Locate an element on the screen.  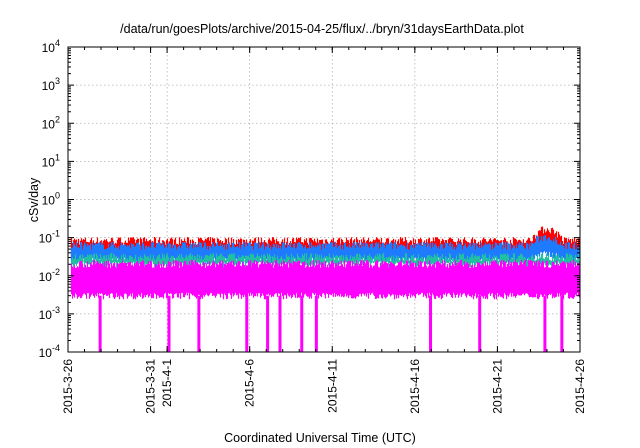
y-tick-label: 10⁰ is located at coordinates (51, 199).